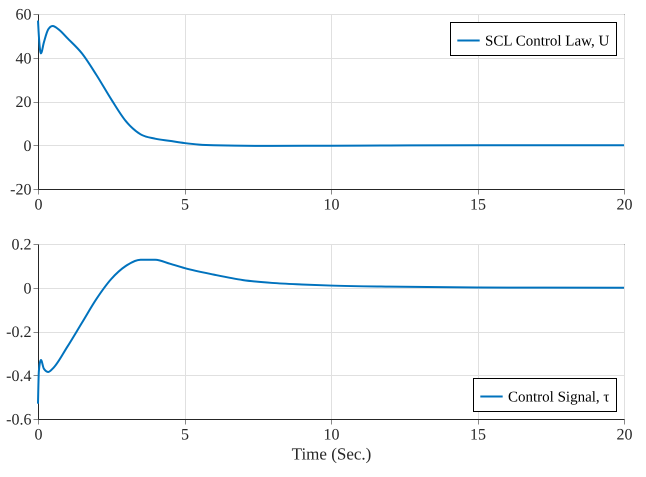  Describe the element at coordinates (21, 190) in the screenshot. I see `y-tick-label: -20` at that location.